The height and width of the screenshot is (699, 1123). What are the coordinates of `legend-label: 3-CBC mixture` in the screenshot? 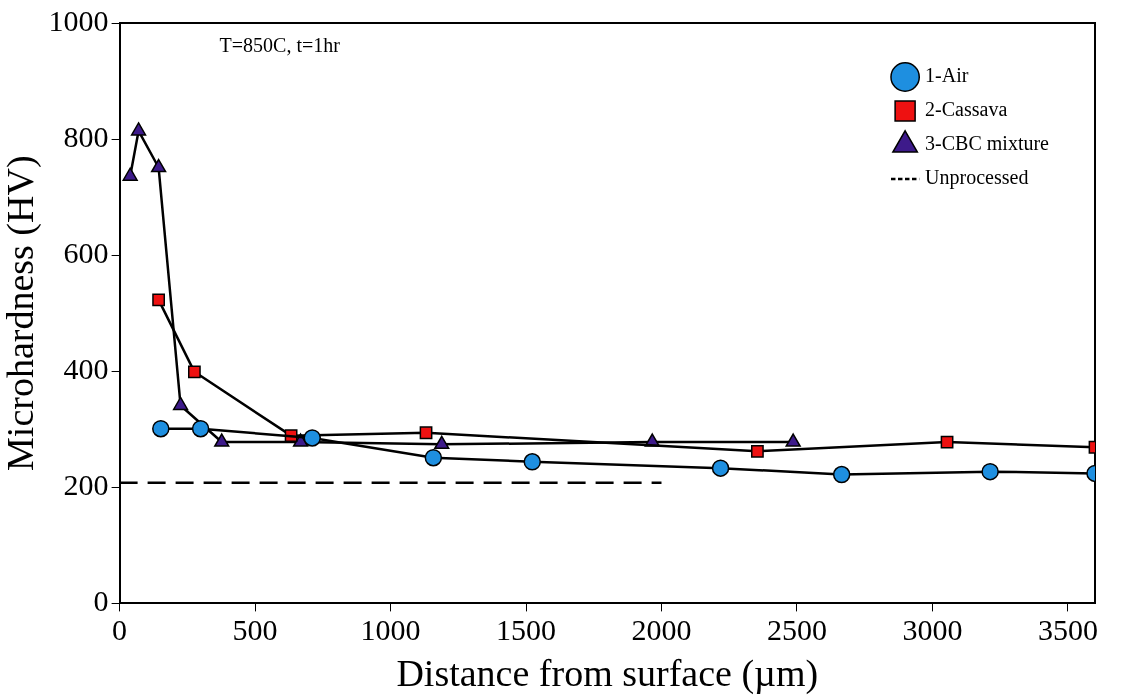 It's located at (987, 143).